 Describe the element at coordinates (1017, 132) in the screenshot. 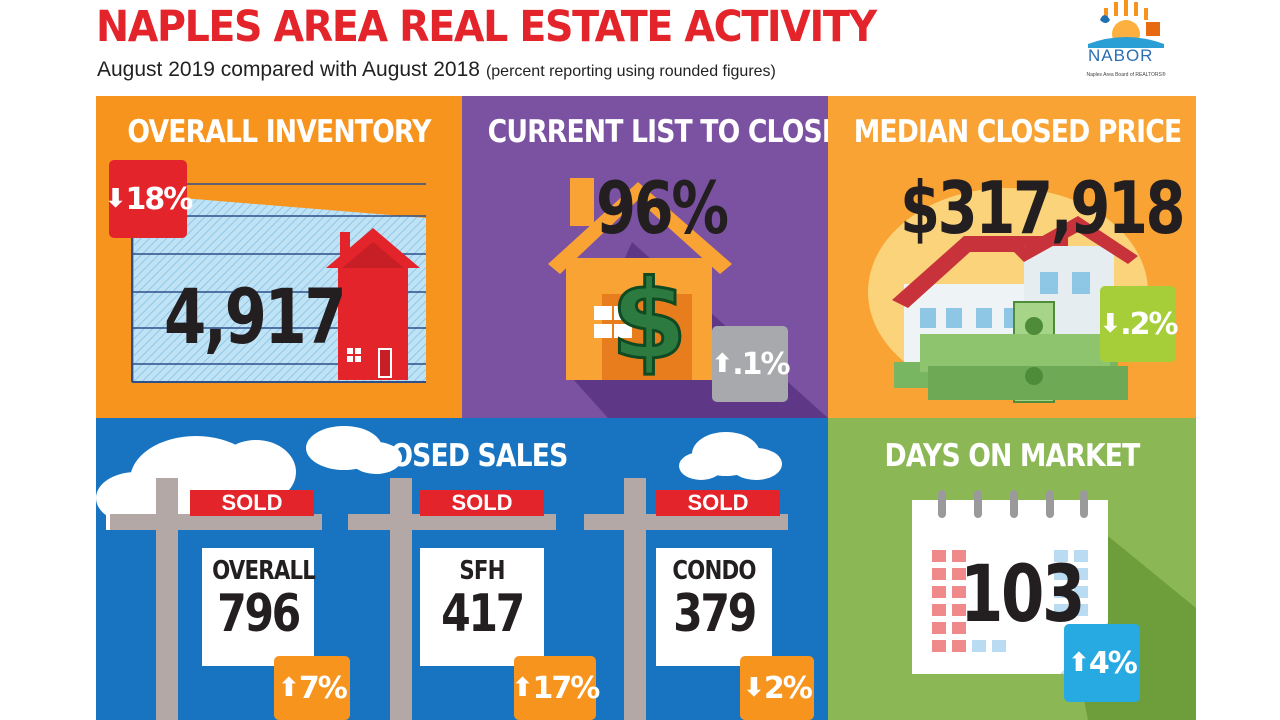

I see `median-price-heading: MEDIAN CLOSED PRICE` at that location.